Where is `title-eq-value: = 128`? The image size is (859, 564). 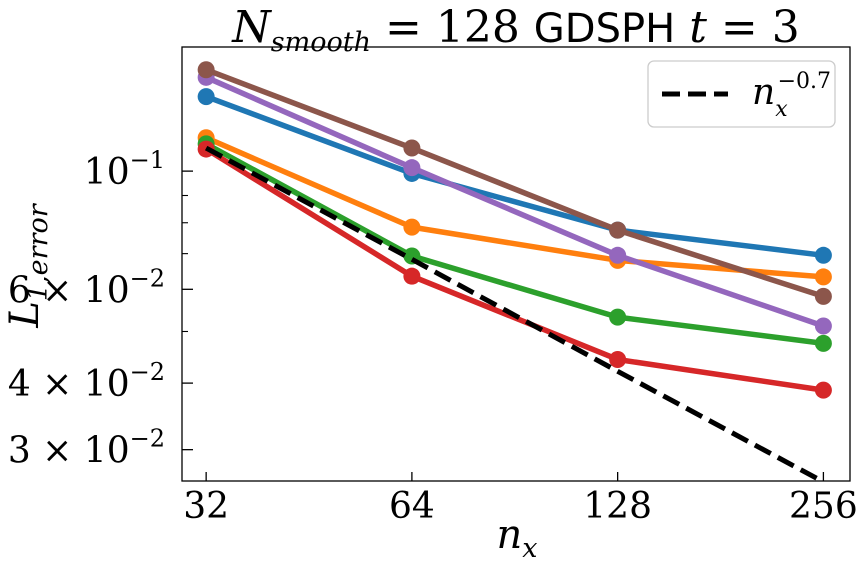
title-eq-value: = 128 is located at coordinates (452, 27).